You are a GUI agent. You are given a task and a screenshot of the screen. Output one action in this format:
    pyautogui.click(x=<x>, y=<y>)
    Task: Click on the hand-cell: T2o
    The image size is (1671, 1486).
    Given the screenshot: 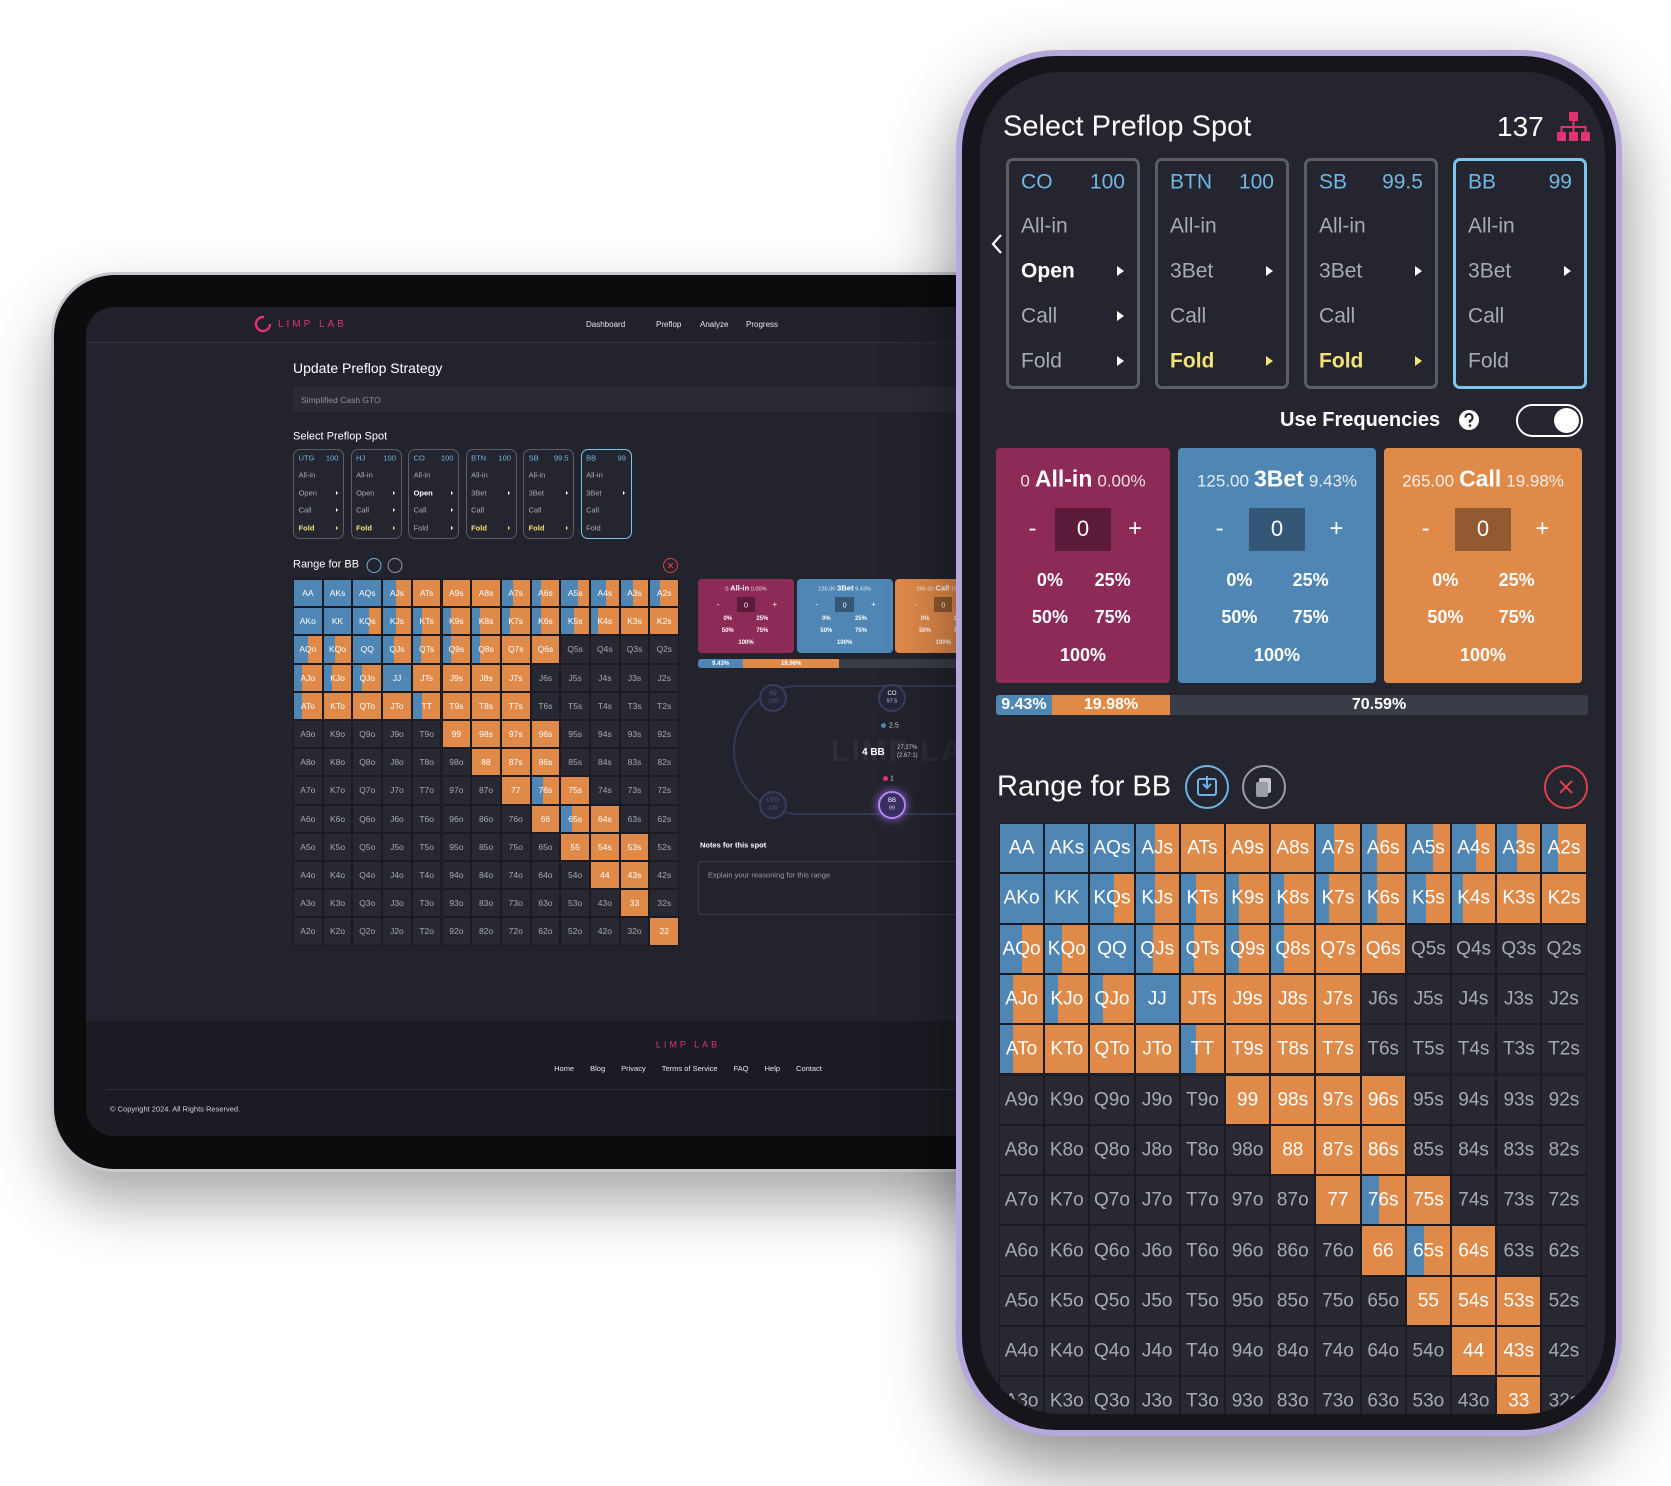 What is the action you would take?
    pyautogui.click(x=426, y=931)
    